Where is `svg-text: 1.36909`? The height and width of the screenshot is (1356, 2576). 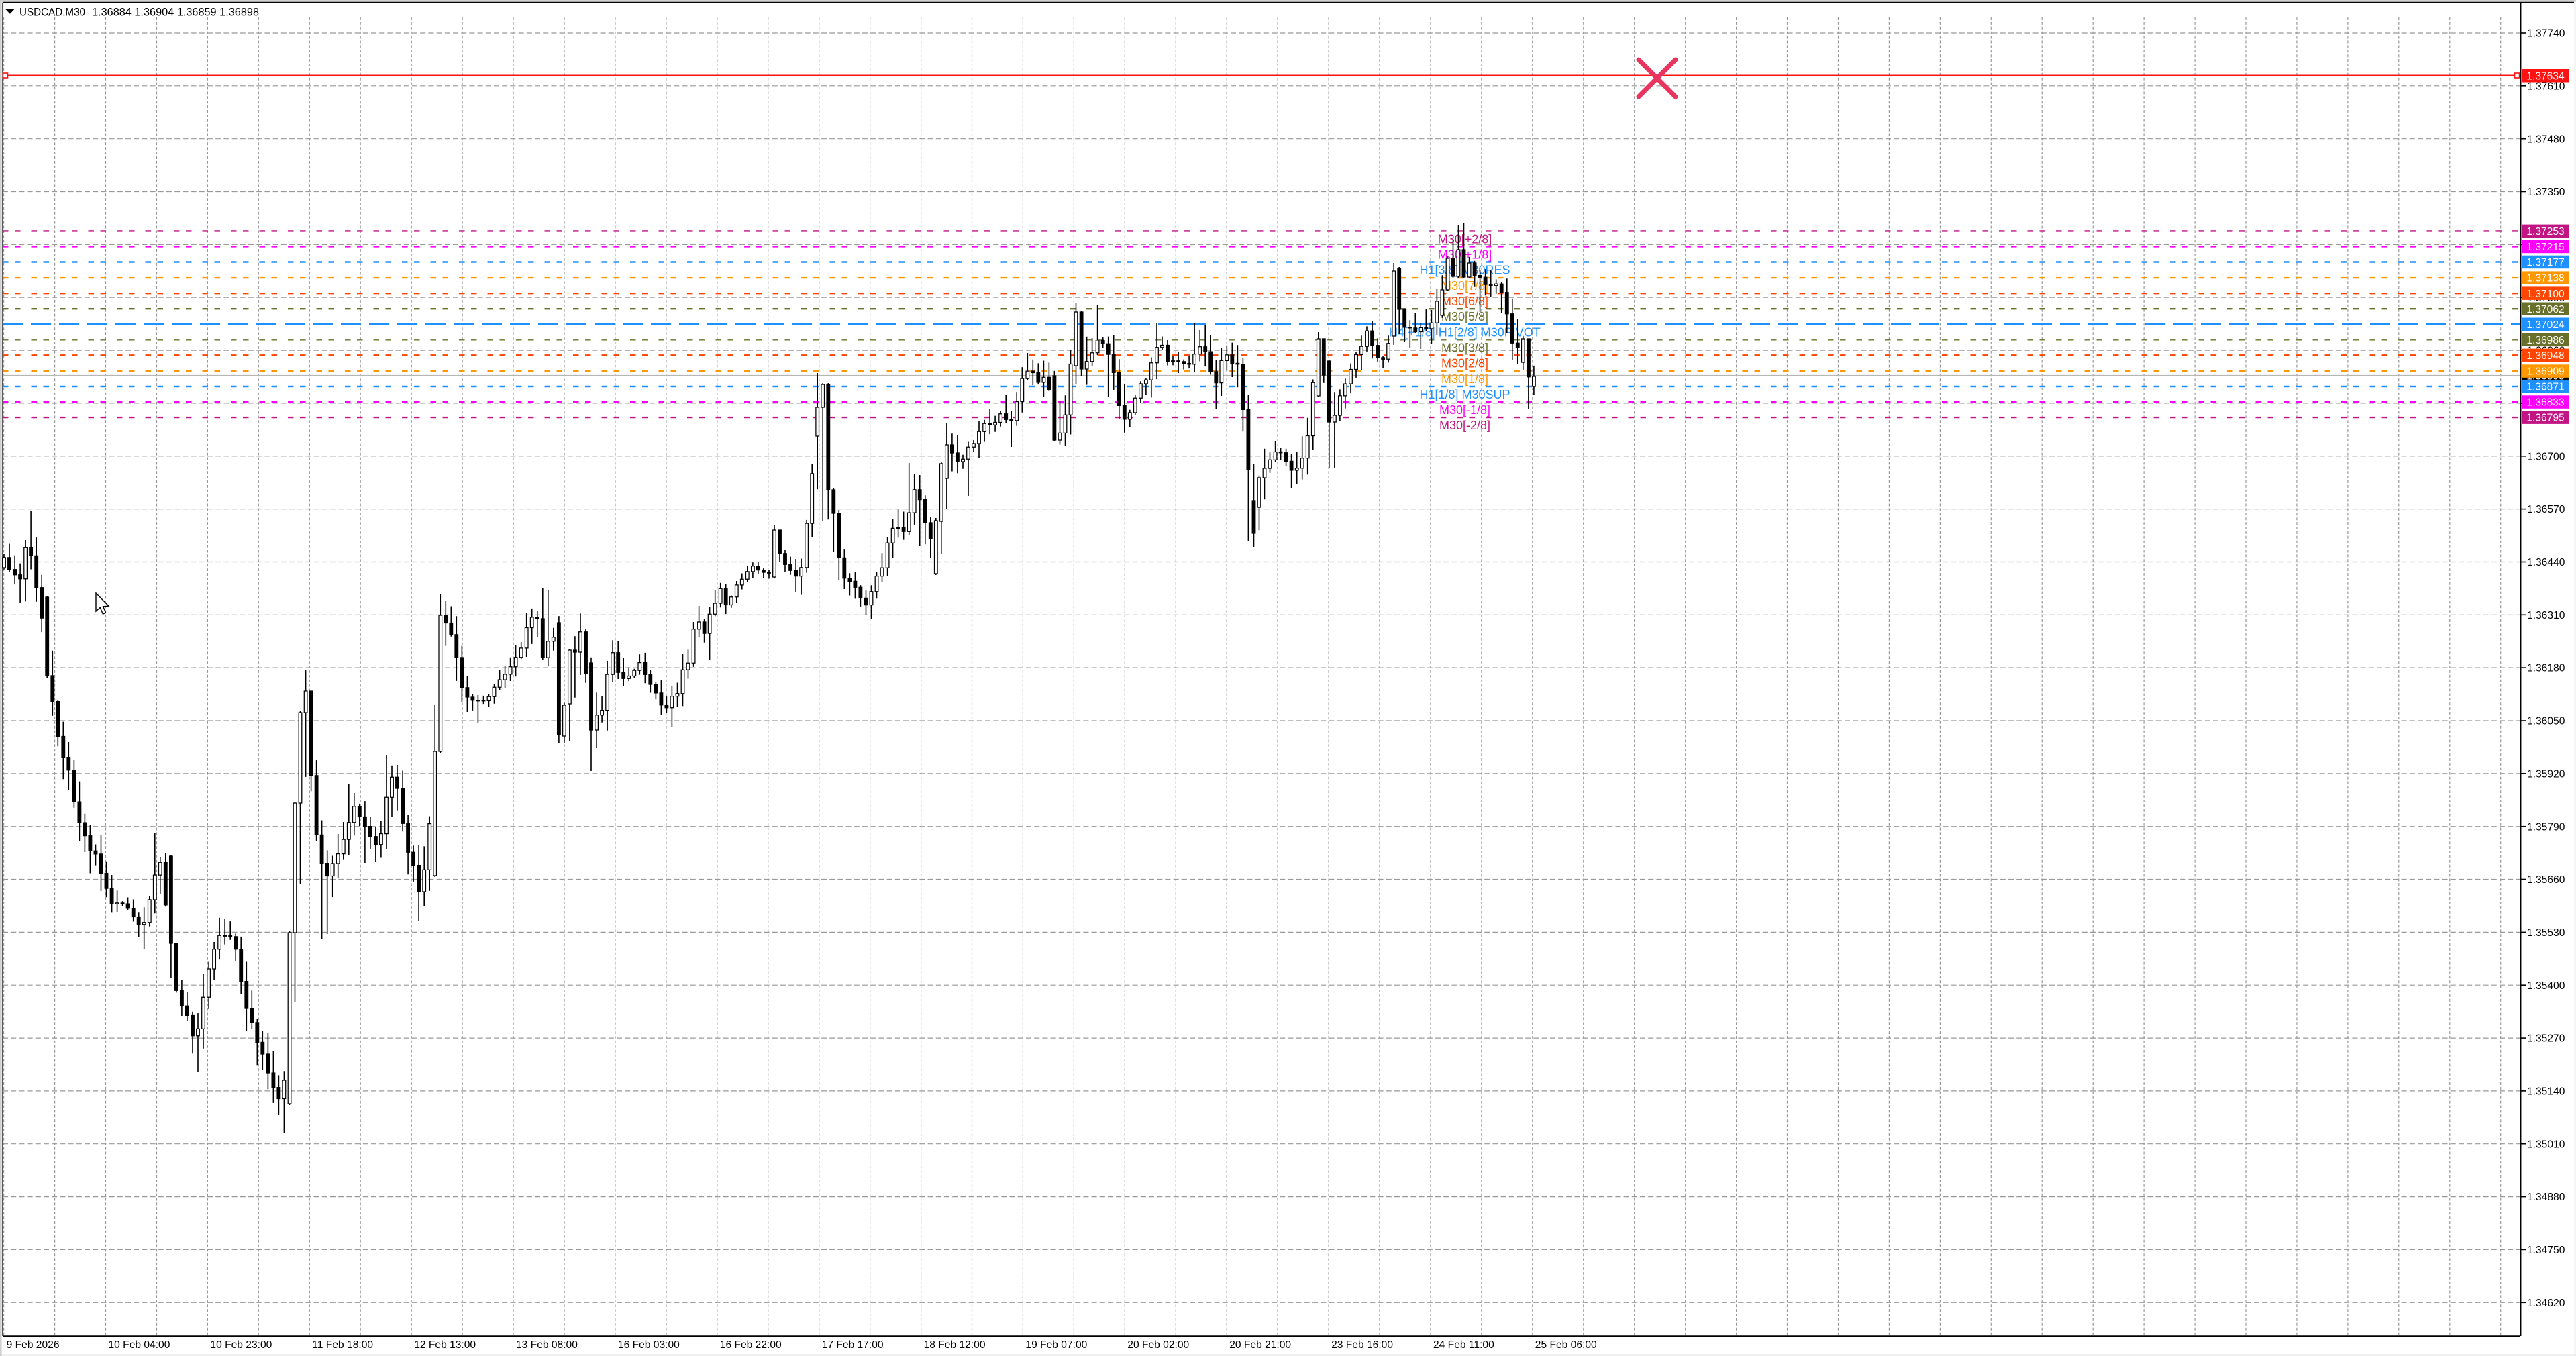 svg-text: 1.36909 is located at coordinates (2545, 372).